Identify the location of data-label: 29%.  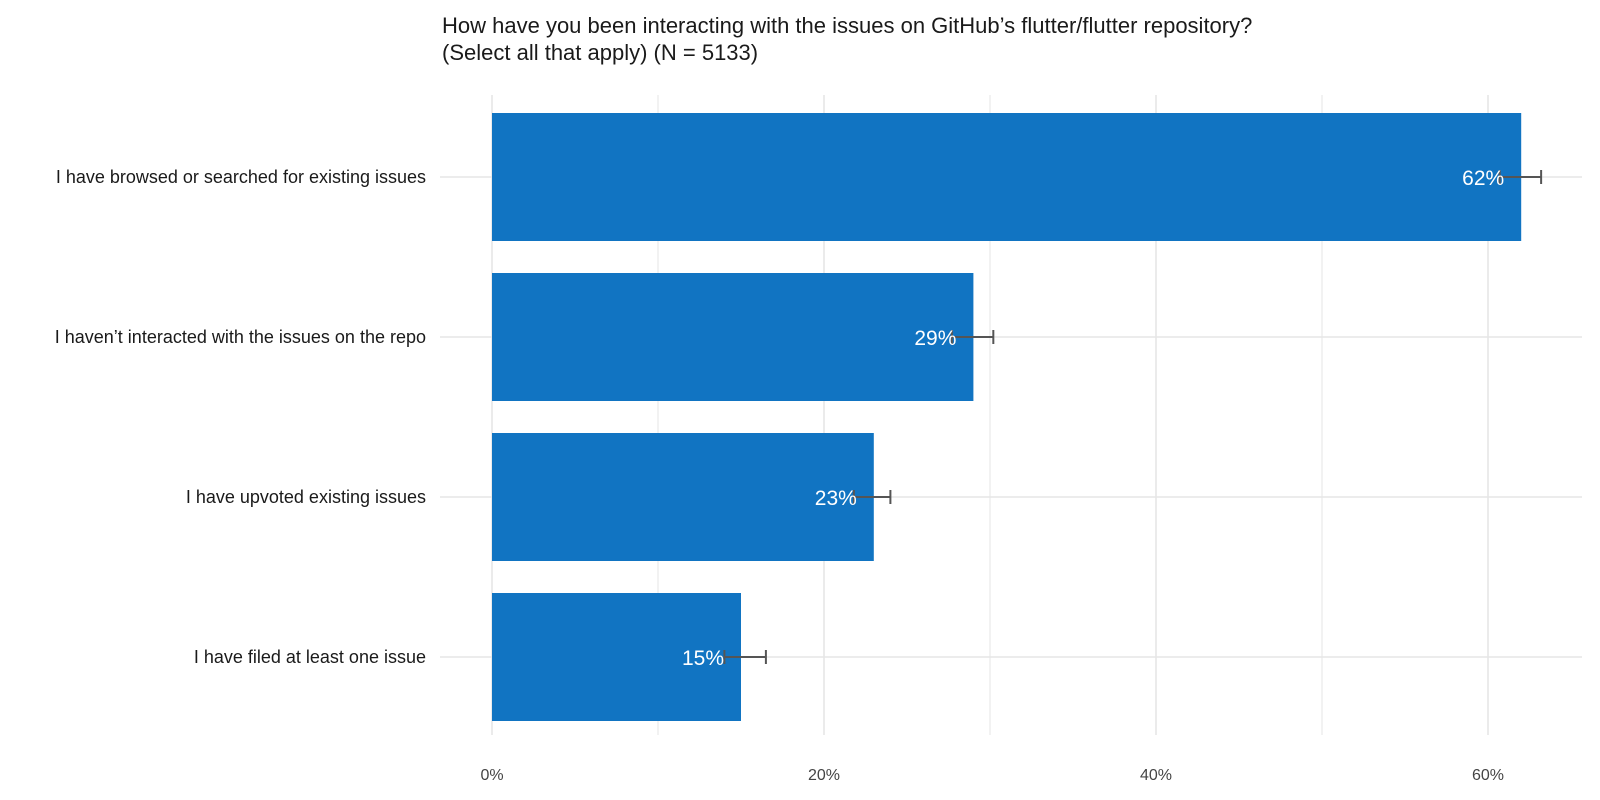
(935, 338).